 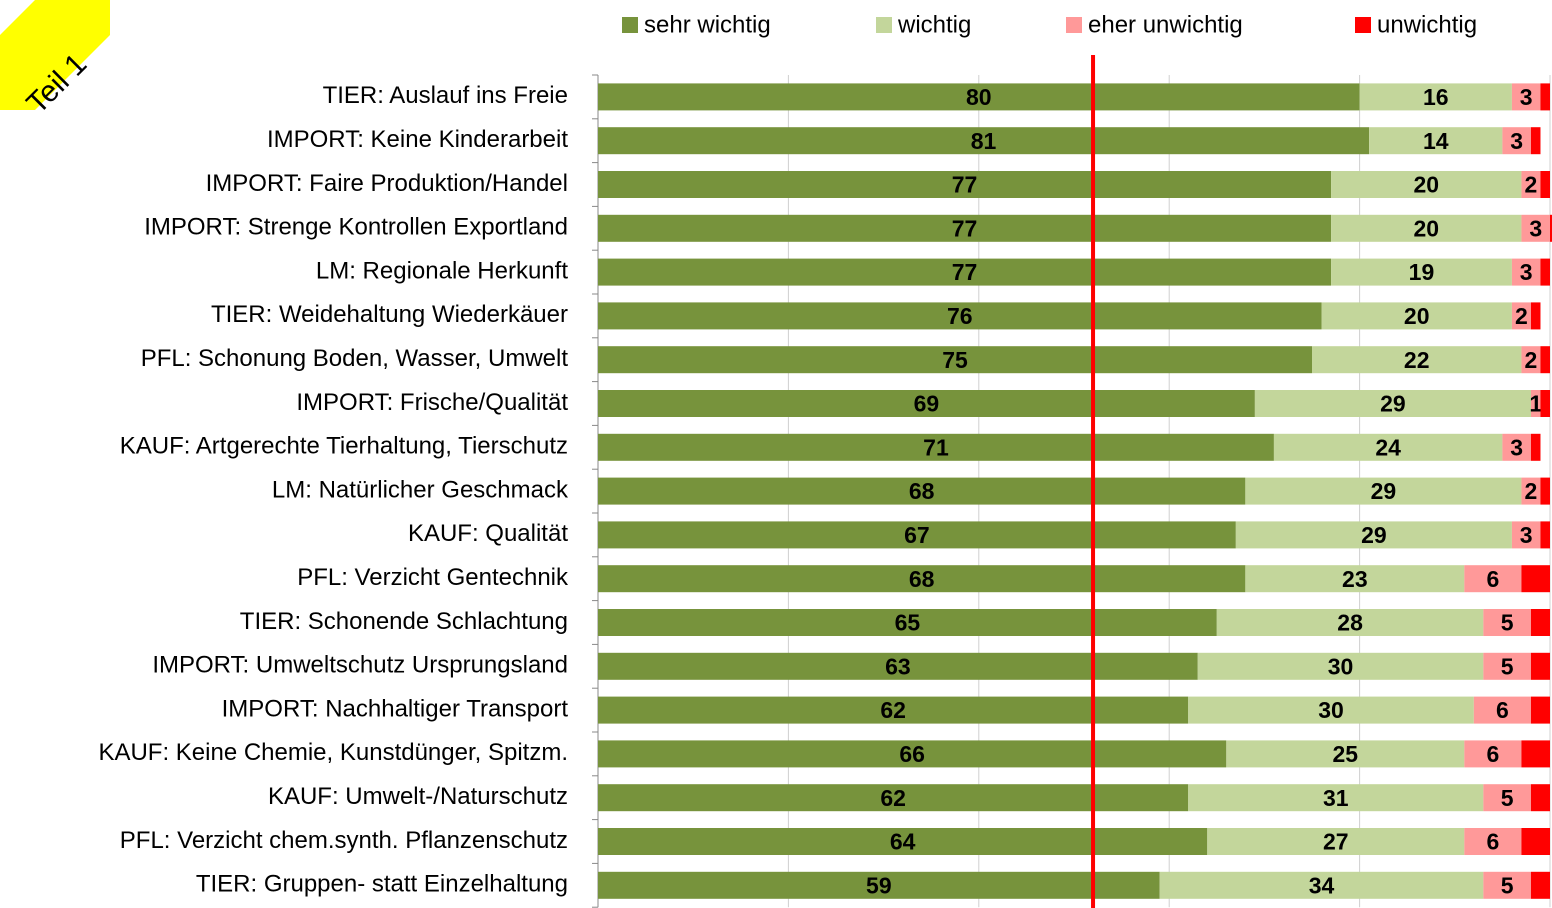 What do you see at coordinates (356, 227) in the screenshot?
I see `category-label: IMPORT: Strenge Kontrollen Exportland` at bounding box center [356, 227].